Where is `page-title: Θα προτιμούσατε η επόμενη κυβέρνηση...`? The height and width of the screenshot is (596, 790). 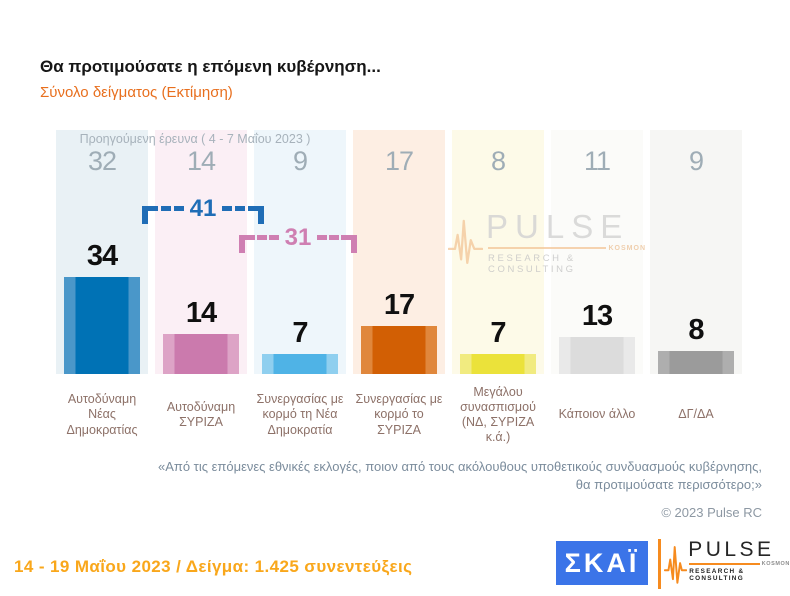
page-title: Θα προτιμούσατε η επόμενη κυβέρνηση... is located at coordinates (210, 66).